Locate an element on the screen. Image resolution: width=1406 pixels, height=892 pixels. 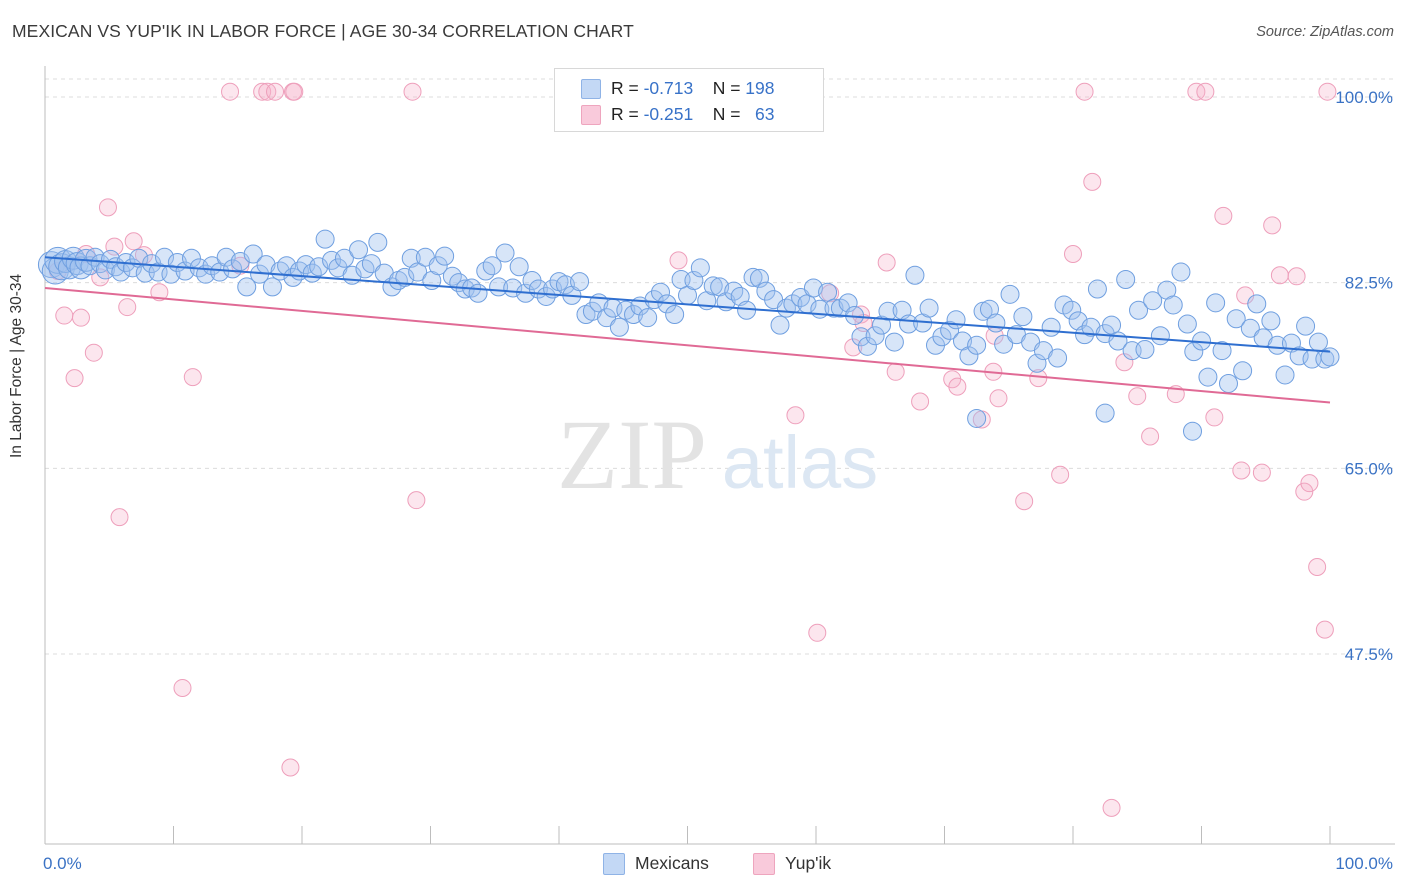
y-tick-label: 47.5% is located at coordinates (1369, 654).